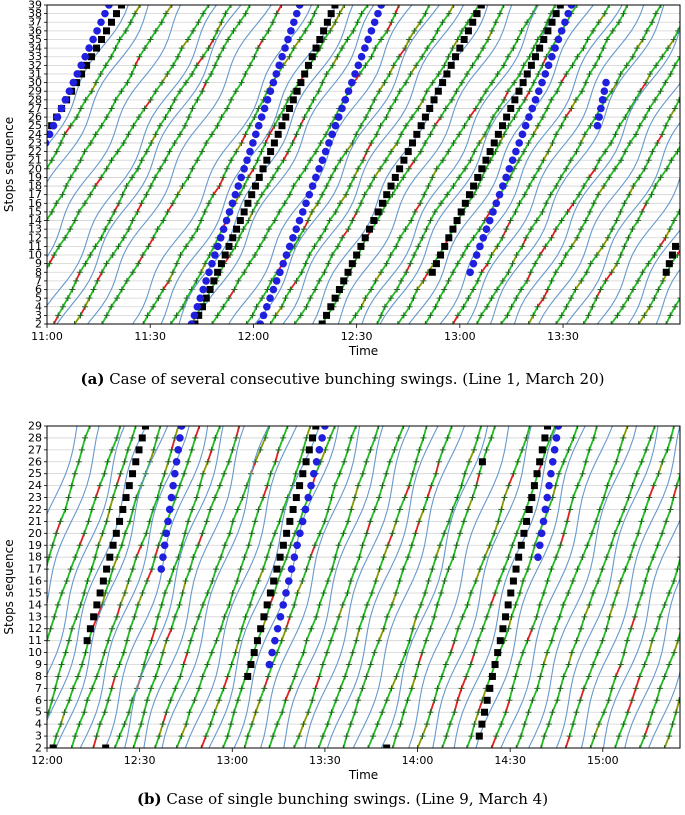 The width and height of the screenshot is (685, 815). What do you see at coordinates (35, 99) in the screenshot?
I see `y-tick-label: 28` at bounding box center [35, 99].